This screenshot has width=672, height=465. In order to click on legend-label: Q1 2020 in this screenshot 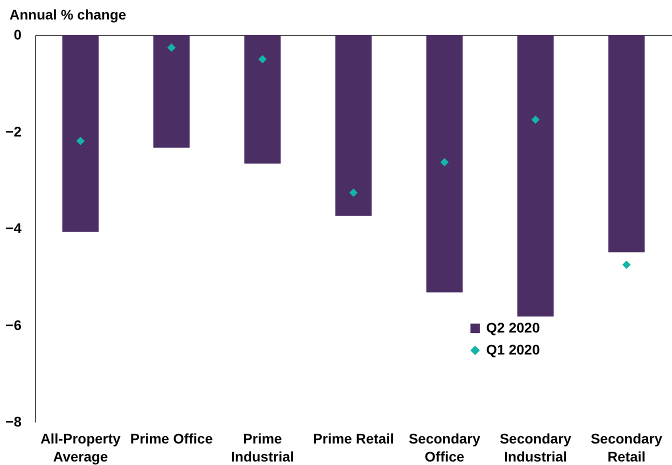, I will do `click(513, 349)`.